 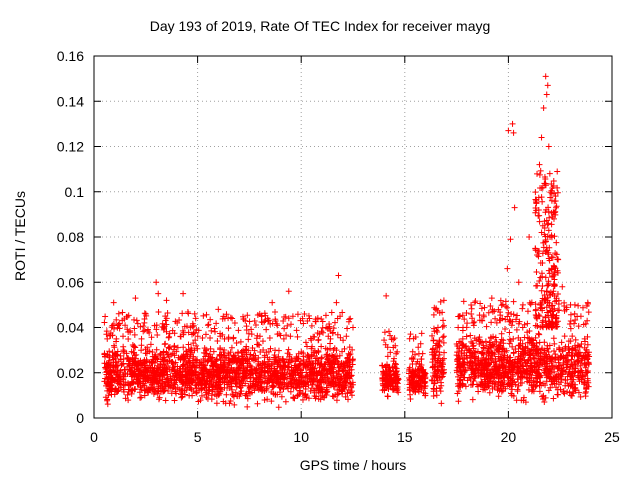 I want to click on y-tick-label: 0.04, so click(x=70, y=328).